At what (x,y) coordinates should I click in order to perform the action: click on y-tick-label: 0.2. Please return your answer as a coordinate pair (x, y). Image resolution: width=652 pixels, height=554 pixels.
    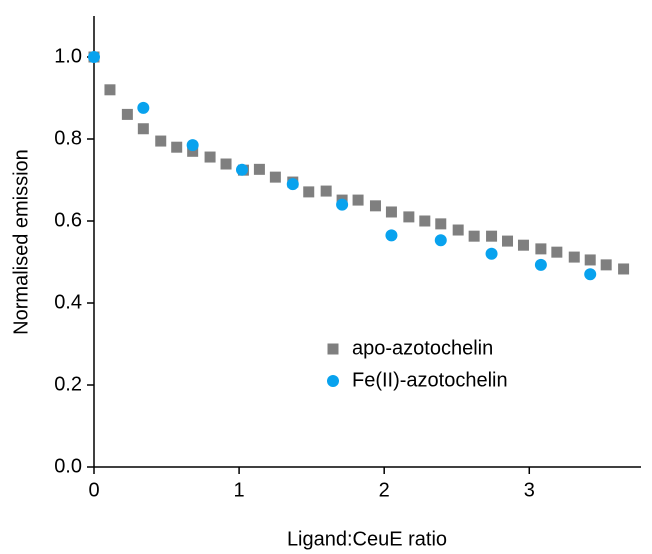
    Looking at the image, I should click on (68, 384).